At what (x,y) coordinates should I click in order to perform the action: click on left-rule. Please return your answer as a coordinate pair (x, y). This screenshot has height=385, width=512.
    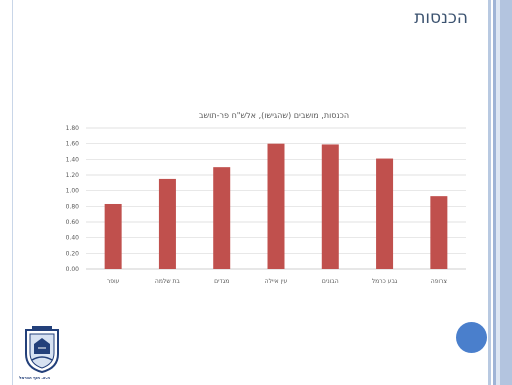
    Looking at the image, I should click on (12, 192).